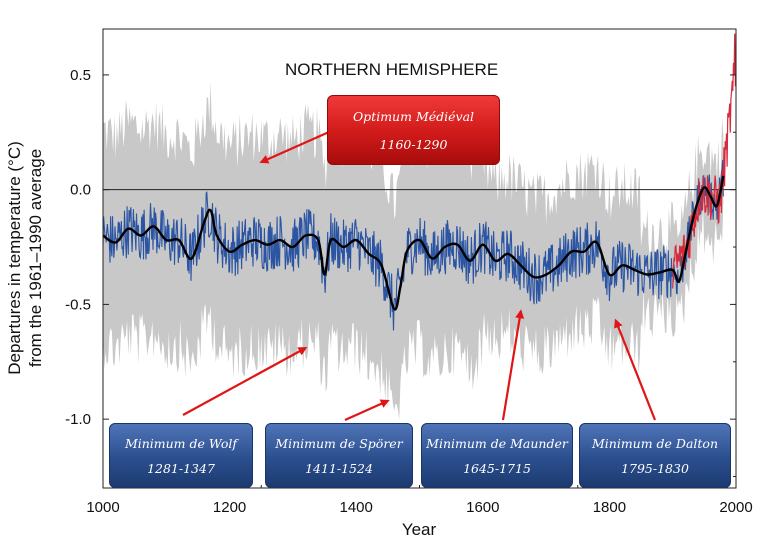 This screenshot has width=757, height=545. Describe the element at coordinates (497, 468) in the screenshot. I see `maunder-minimum-years: 1645-1715` at that location.